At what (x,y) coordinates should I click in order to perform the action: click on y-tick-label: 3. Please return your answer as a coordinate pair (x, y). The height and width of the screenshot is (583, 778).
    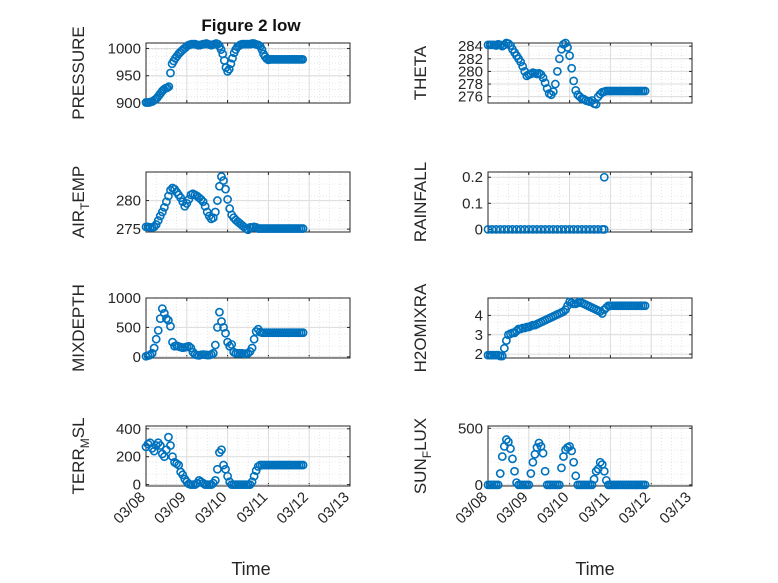
    Looking at the image, I should click on (479, 335).